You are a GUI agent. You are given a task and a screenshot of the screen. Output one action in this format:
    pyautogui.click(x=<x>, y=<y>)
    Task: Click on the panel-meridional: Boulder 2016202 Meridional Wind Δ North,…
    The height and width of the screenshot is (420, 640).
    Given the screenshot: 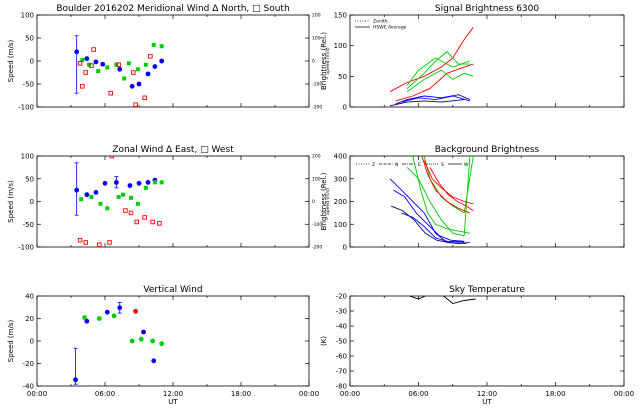 What is the action you would take?
    pyautogui.click(x=169, y=58)
    